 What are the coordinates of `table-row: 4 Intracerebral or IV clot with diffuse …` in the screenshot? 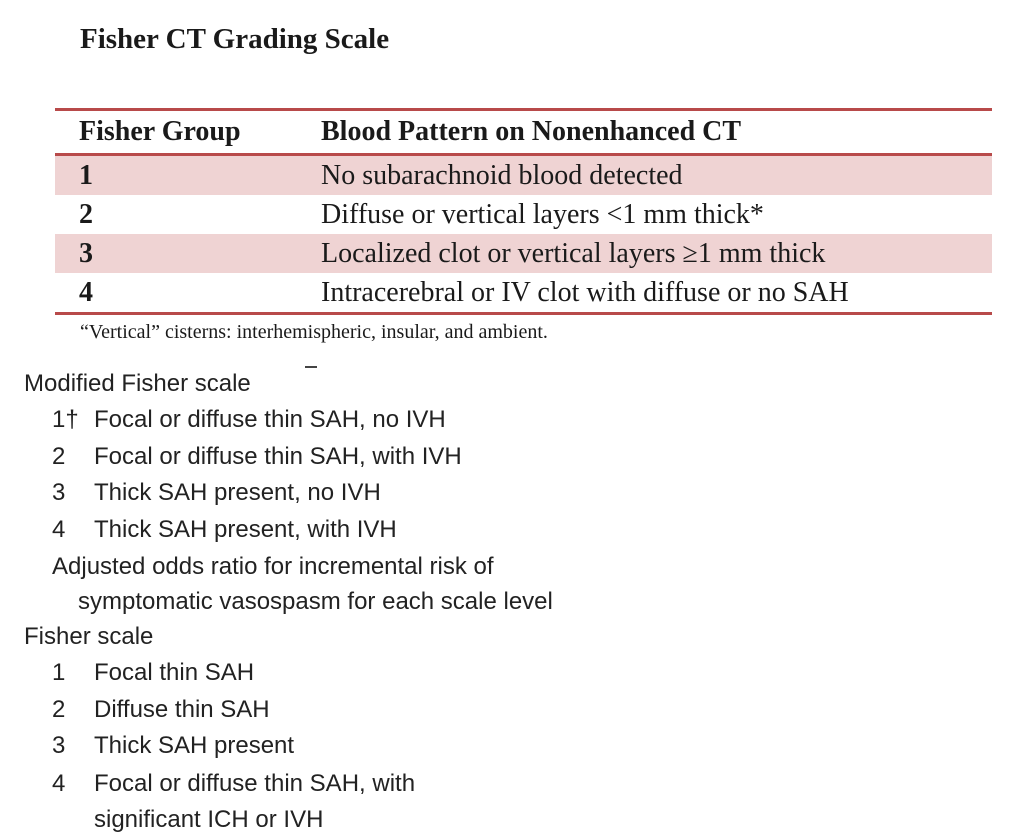 It's located at (523, 293).